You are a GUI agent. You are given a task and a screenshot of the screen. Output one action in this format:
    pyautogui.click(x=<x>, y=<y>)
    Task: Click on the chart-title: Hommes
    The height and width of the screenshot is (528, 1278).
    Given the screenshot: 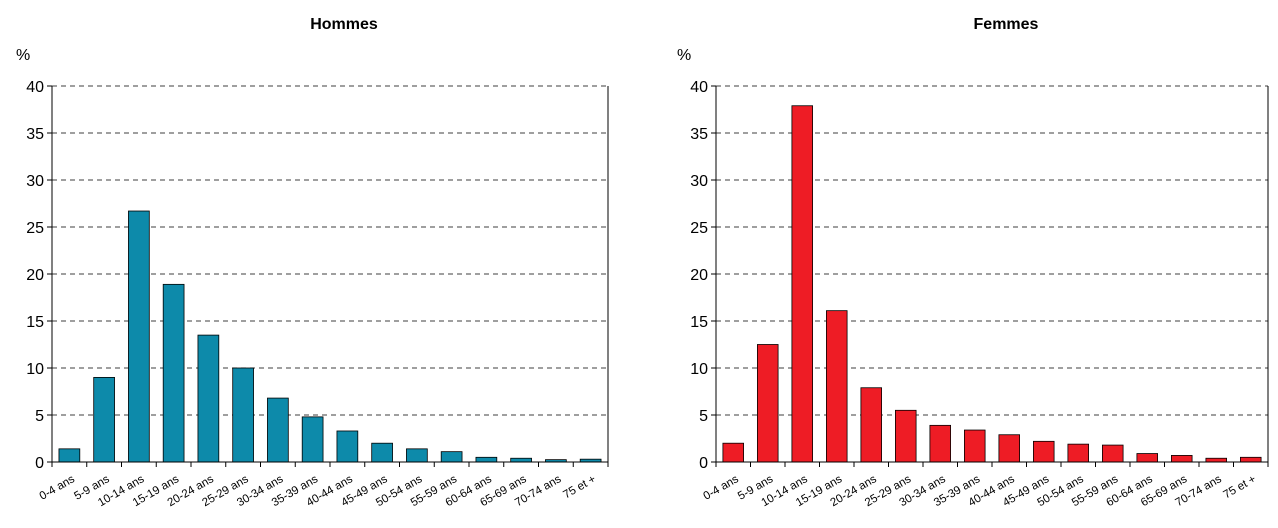 What is the action you would take?
    pyautogui.click(x=344, y=24)
    